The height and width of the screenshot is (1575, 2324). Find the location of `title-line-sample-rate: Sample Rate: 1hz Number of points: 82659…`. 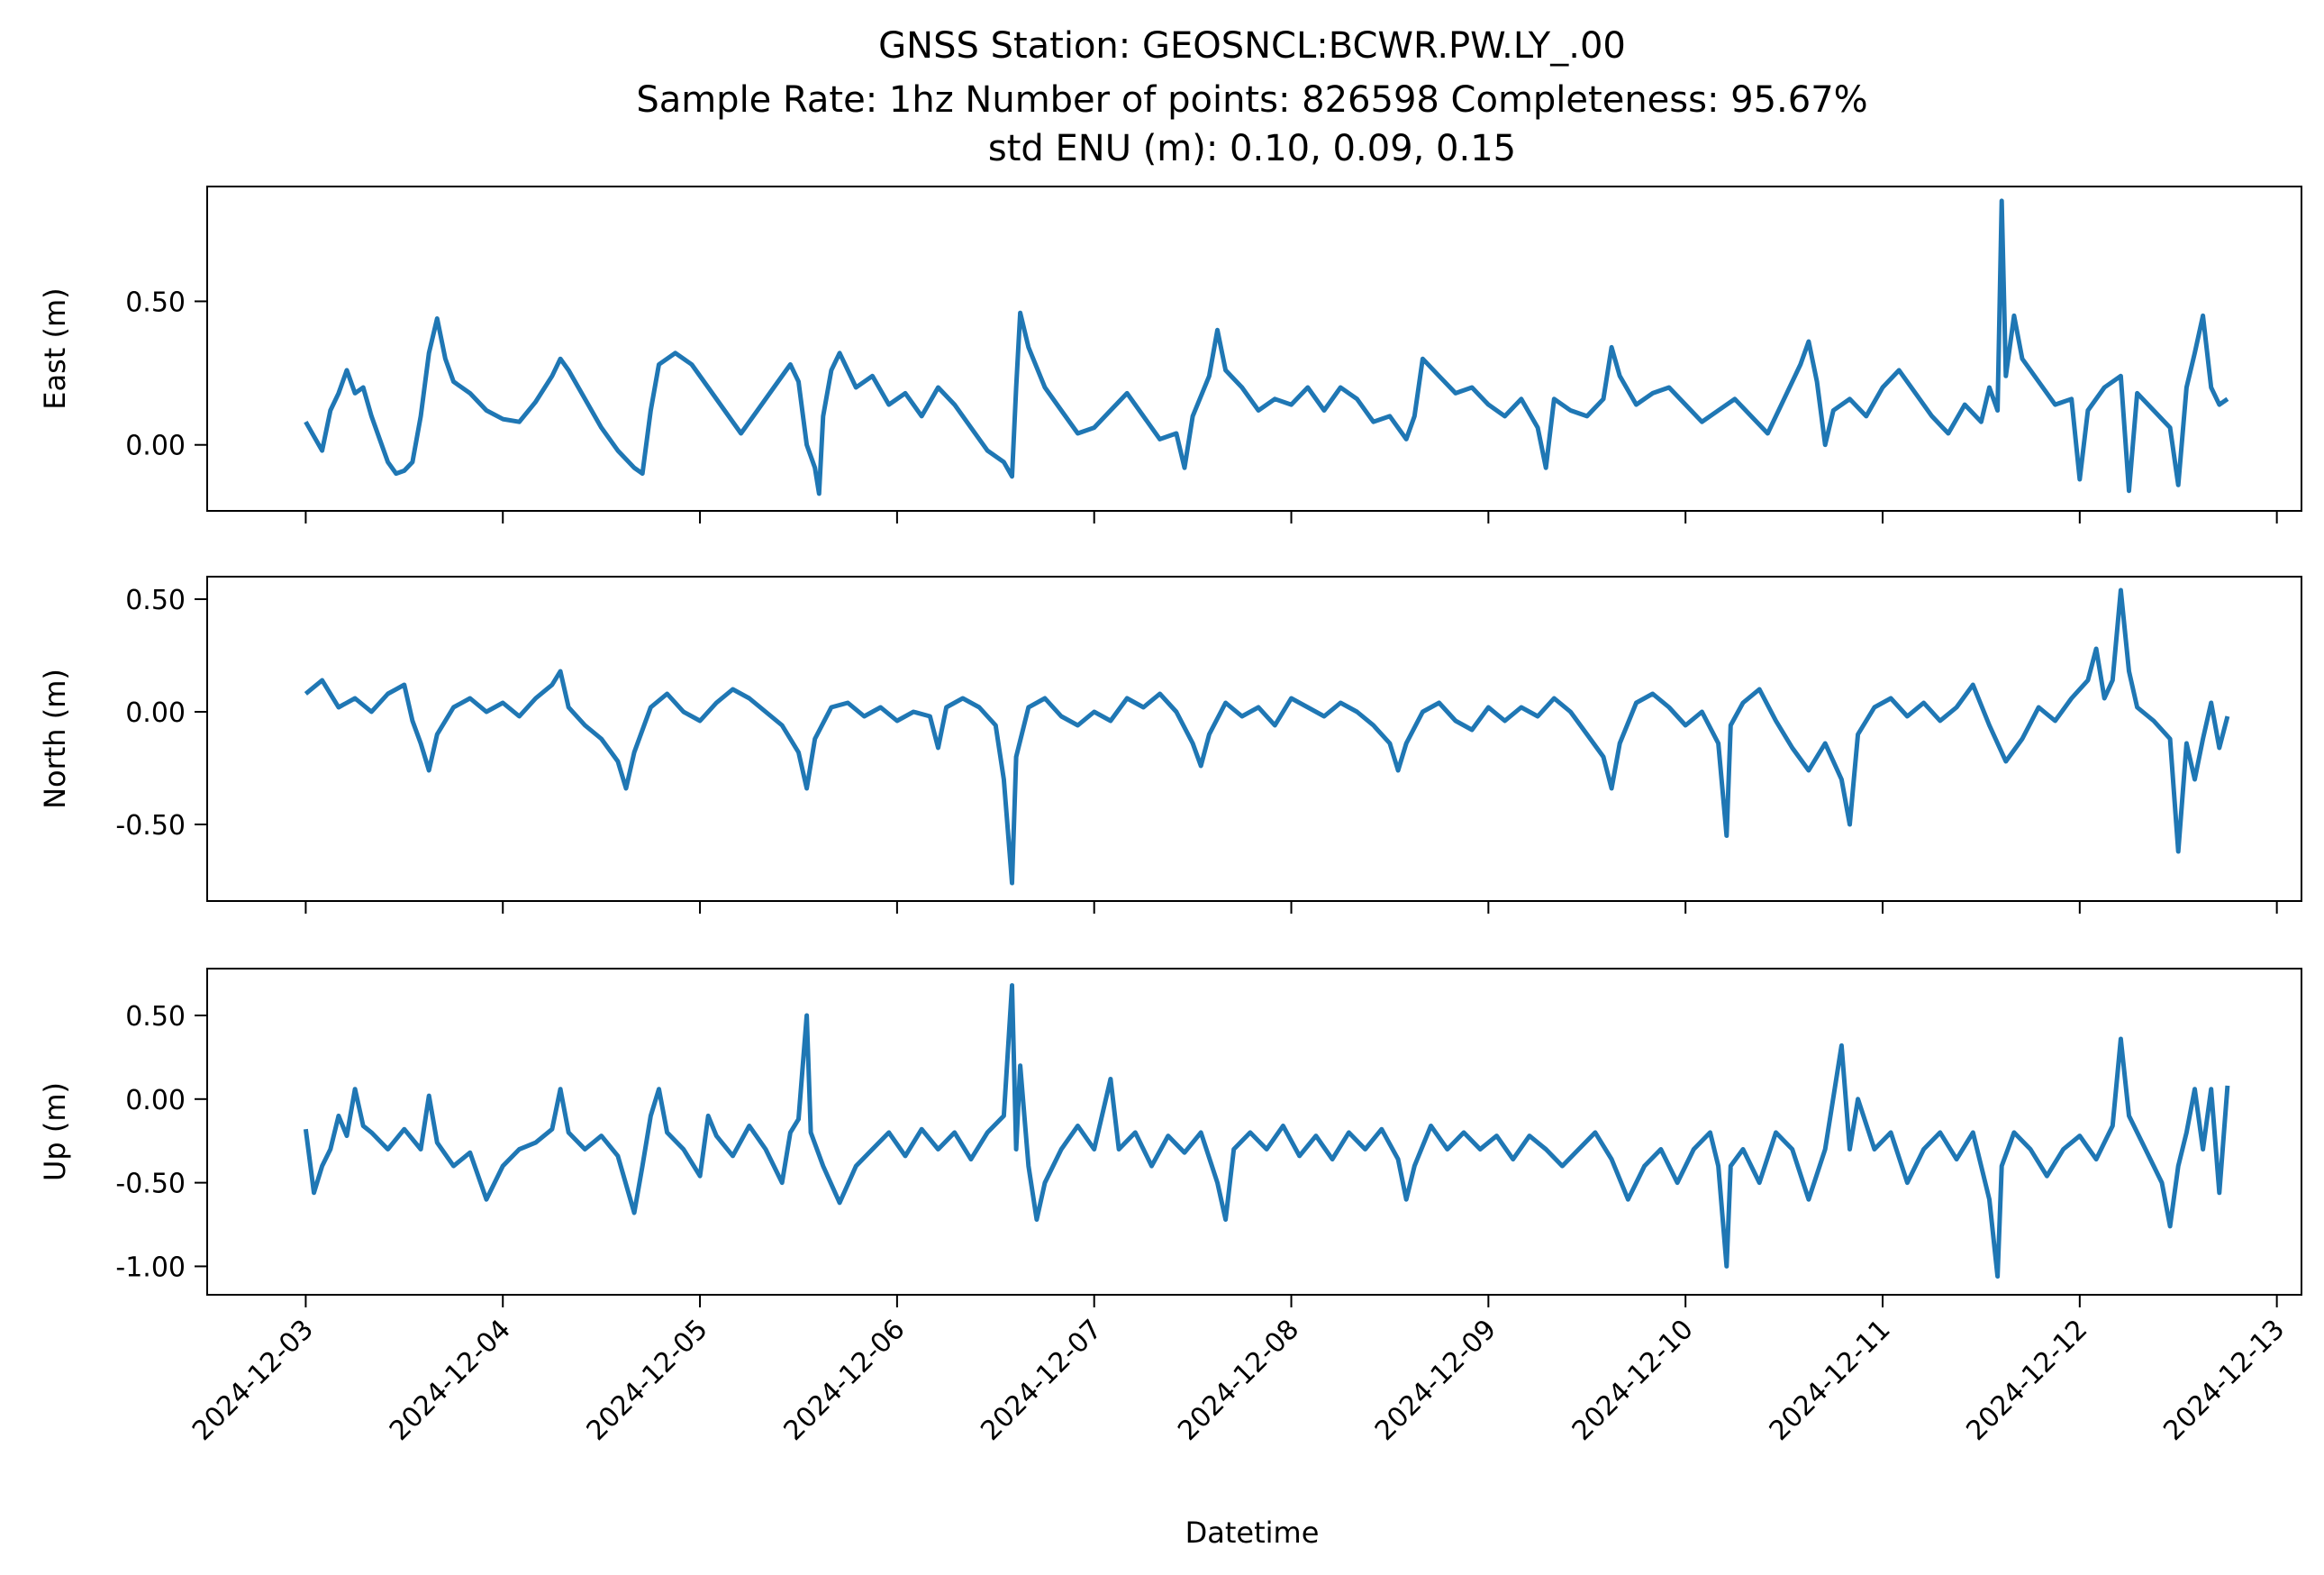

title-line-sample-rate: Sample Rate: 1hz Number of points: 82659… is located at coordinates (1252, 100).